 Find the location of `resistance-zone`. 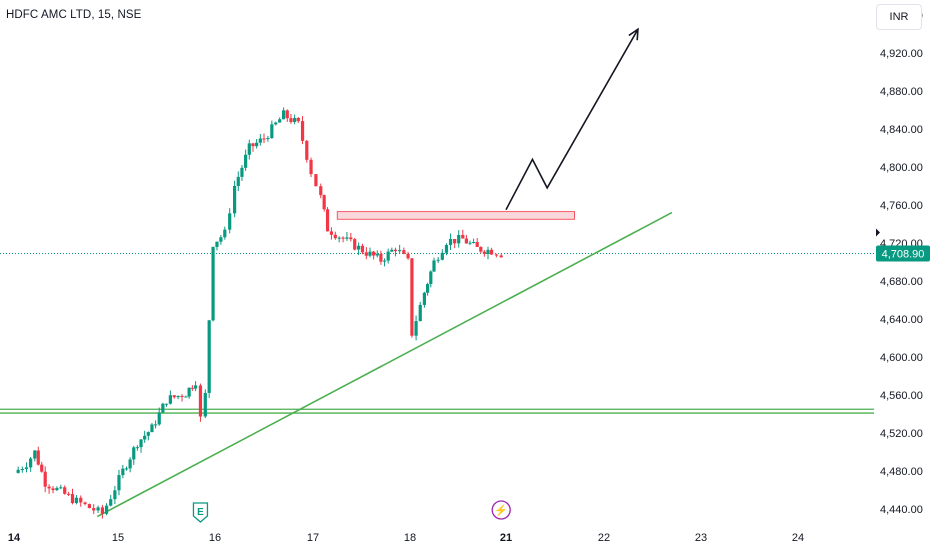

resistance-zone is located at coordinates (456, 215).